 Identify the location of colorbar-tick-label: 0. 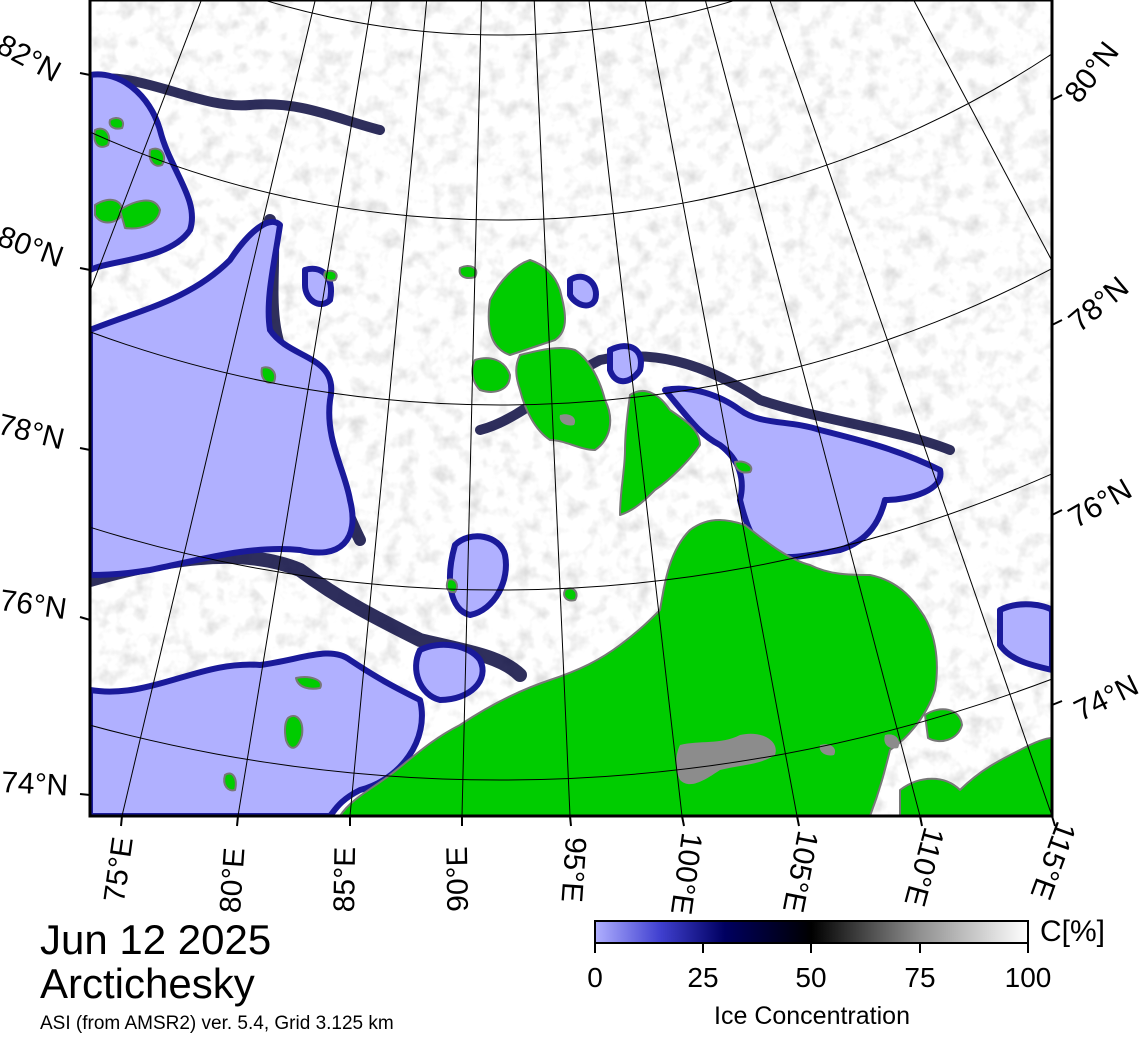
(595, 977).